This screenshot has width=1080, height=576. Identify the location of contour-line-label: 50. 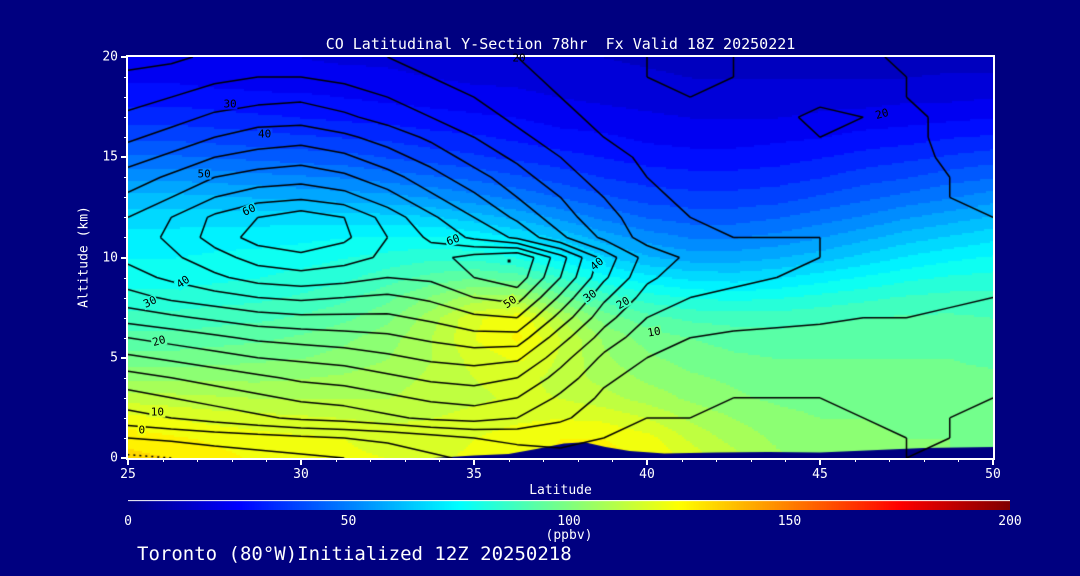
(204, 174).